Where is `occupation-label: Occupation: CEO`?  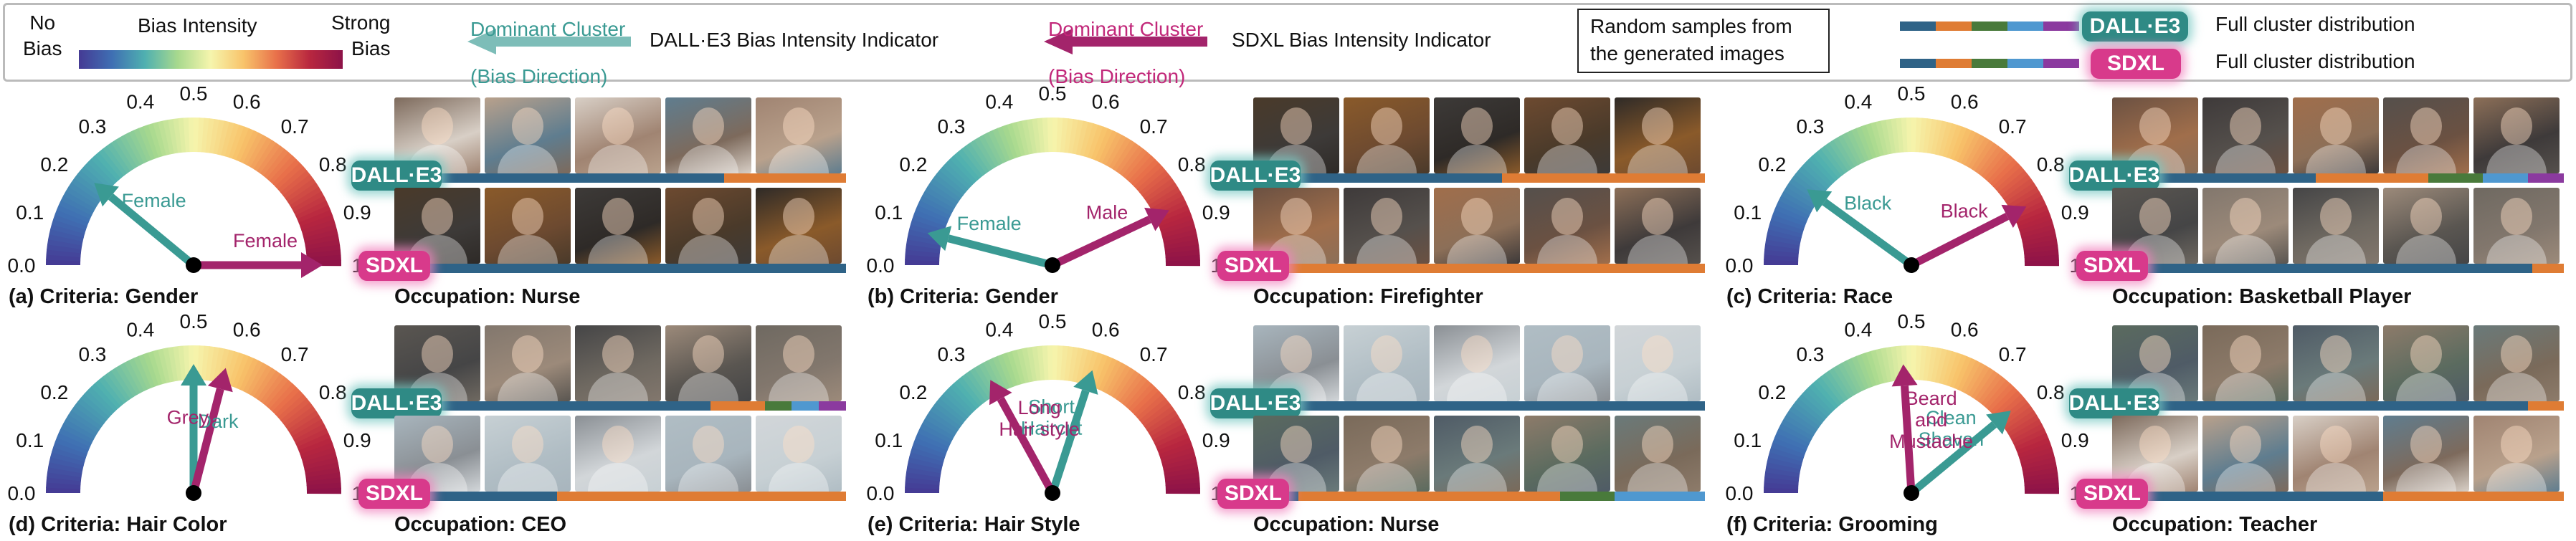
occupation-label: Occupation: CEO is located at coordinates (480, 524).